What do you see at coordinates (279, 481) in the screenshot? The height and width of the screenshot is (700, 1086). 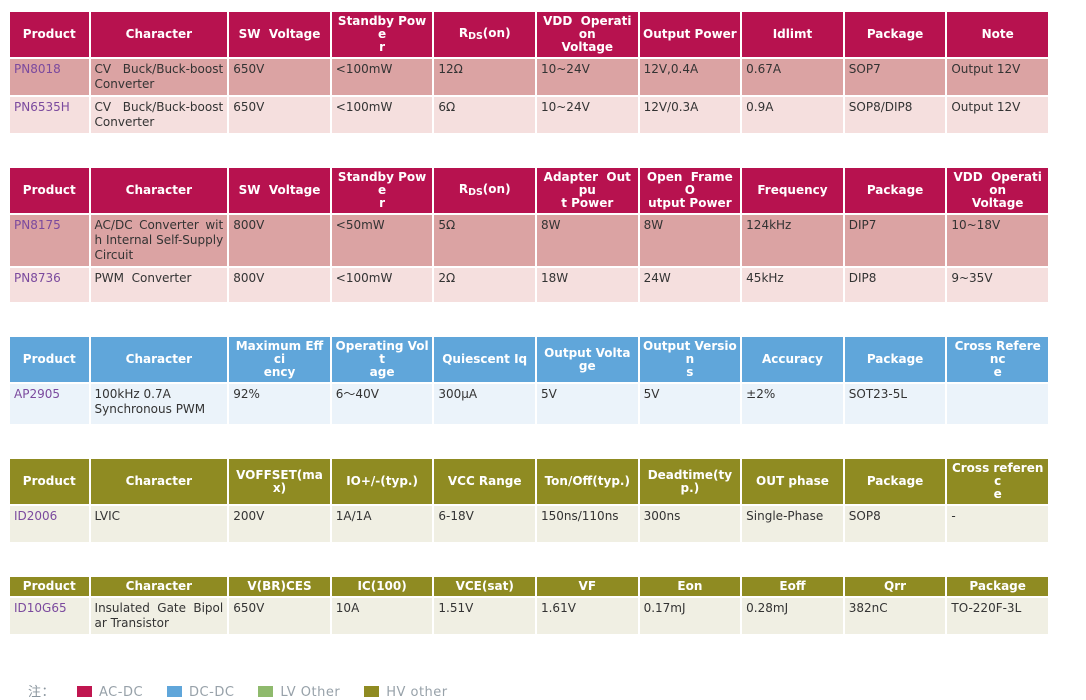 I see `column-header: VOFFSET(max)` at bounding box center [279, 481].